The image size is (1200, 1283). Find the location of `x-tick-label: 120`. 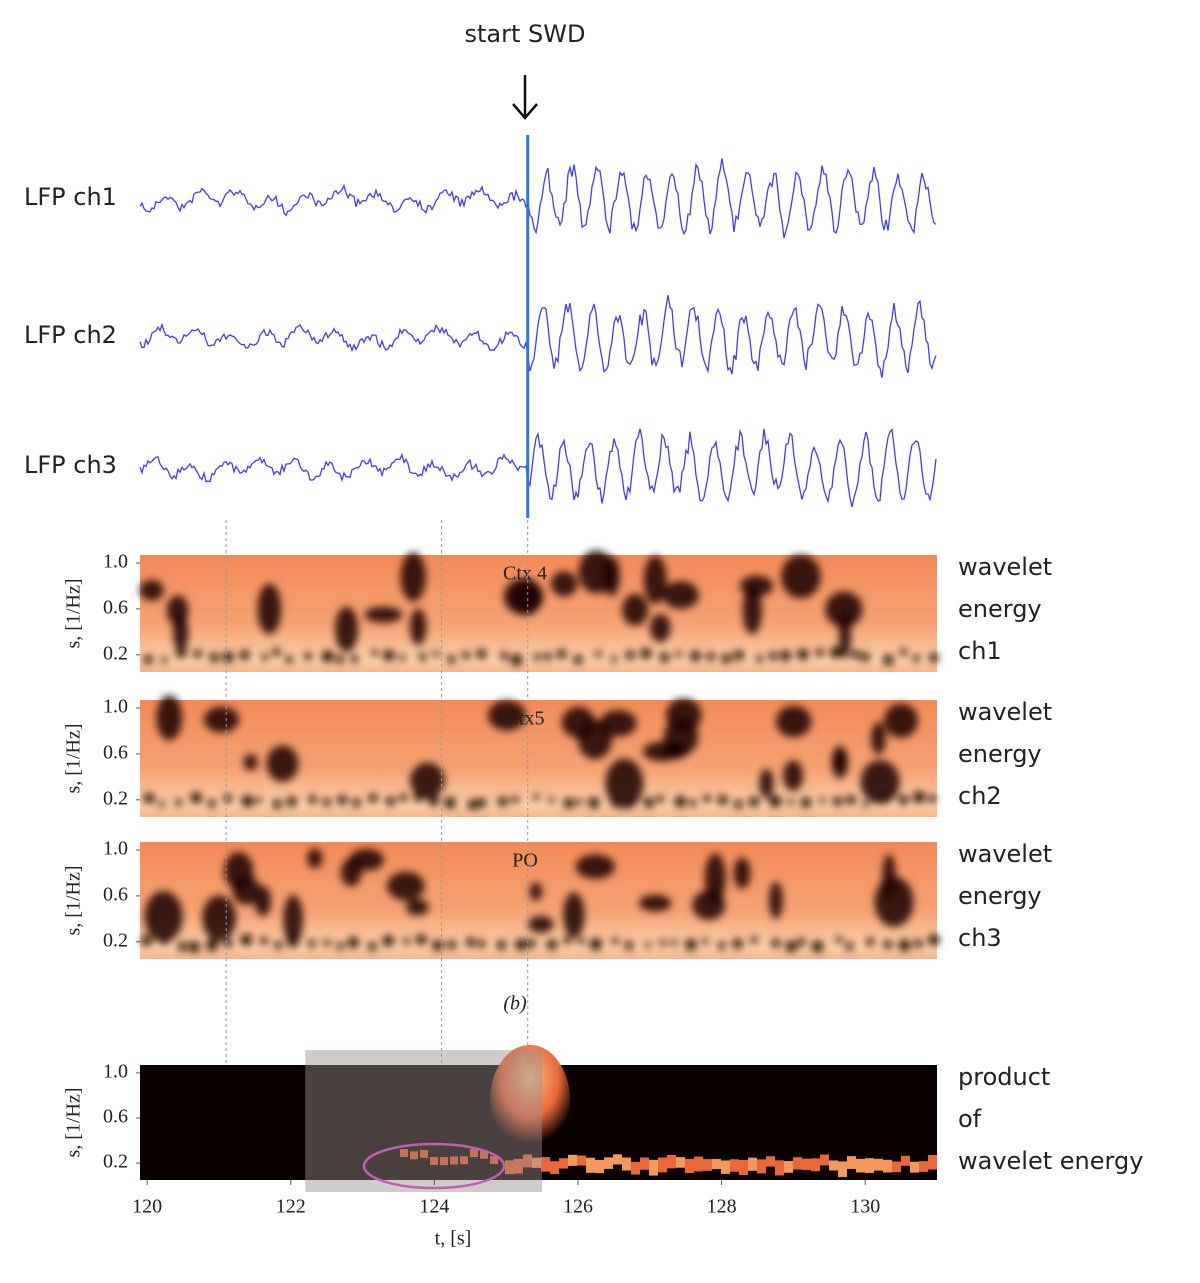

x-tick-label: 120 is located at coordinates (147, 1207).